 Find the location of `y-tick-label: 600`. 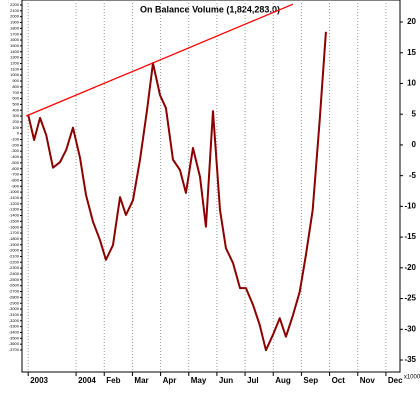

y-tick-label: 600 is located at coordinates (15, 98).